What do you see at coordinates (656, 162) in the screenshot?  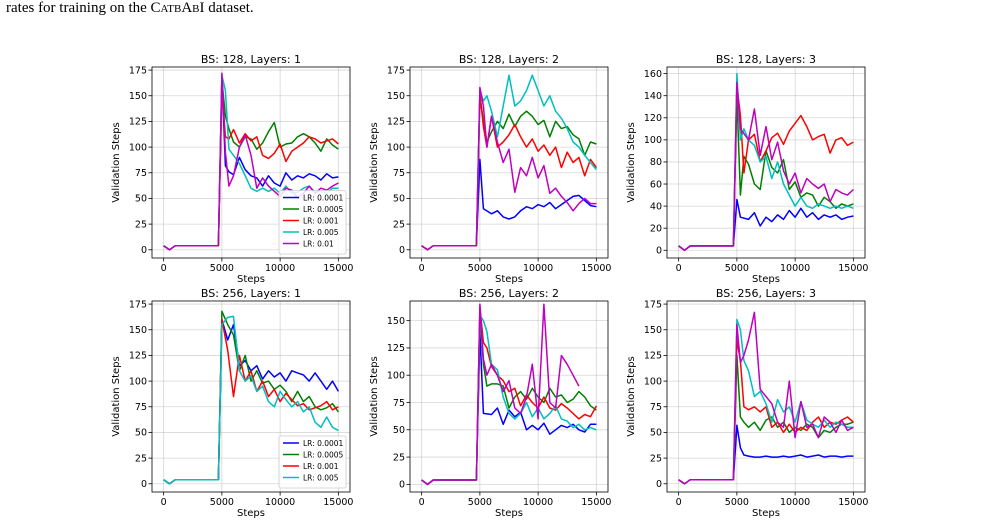 I see `y-tick-label: 80` at bounding box center [656, 162].